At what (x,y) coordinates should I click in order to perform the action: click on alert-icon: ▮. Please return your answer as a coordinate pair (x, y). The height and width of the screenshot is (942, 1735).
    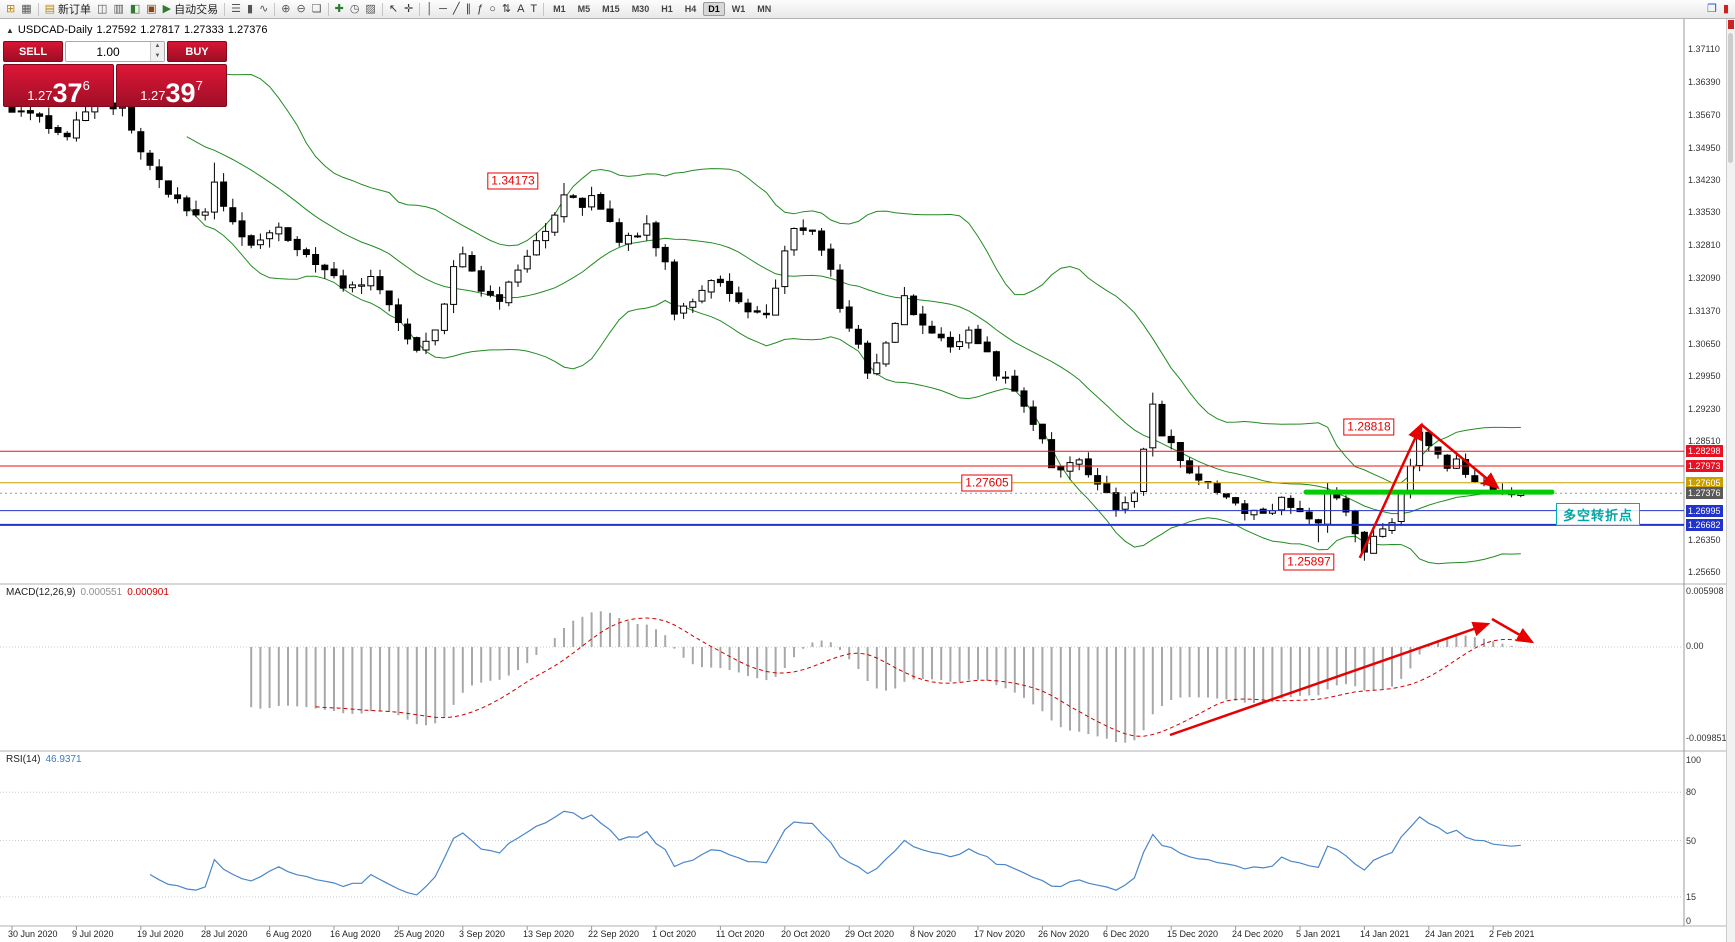
    Looking at the image, I should click on (1726, 9).